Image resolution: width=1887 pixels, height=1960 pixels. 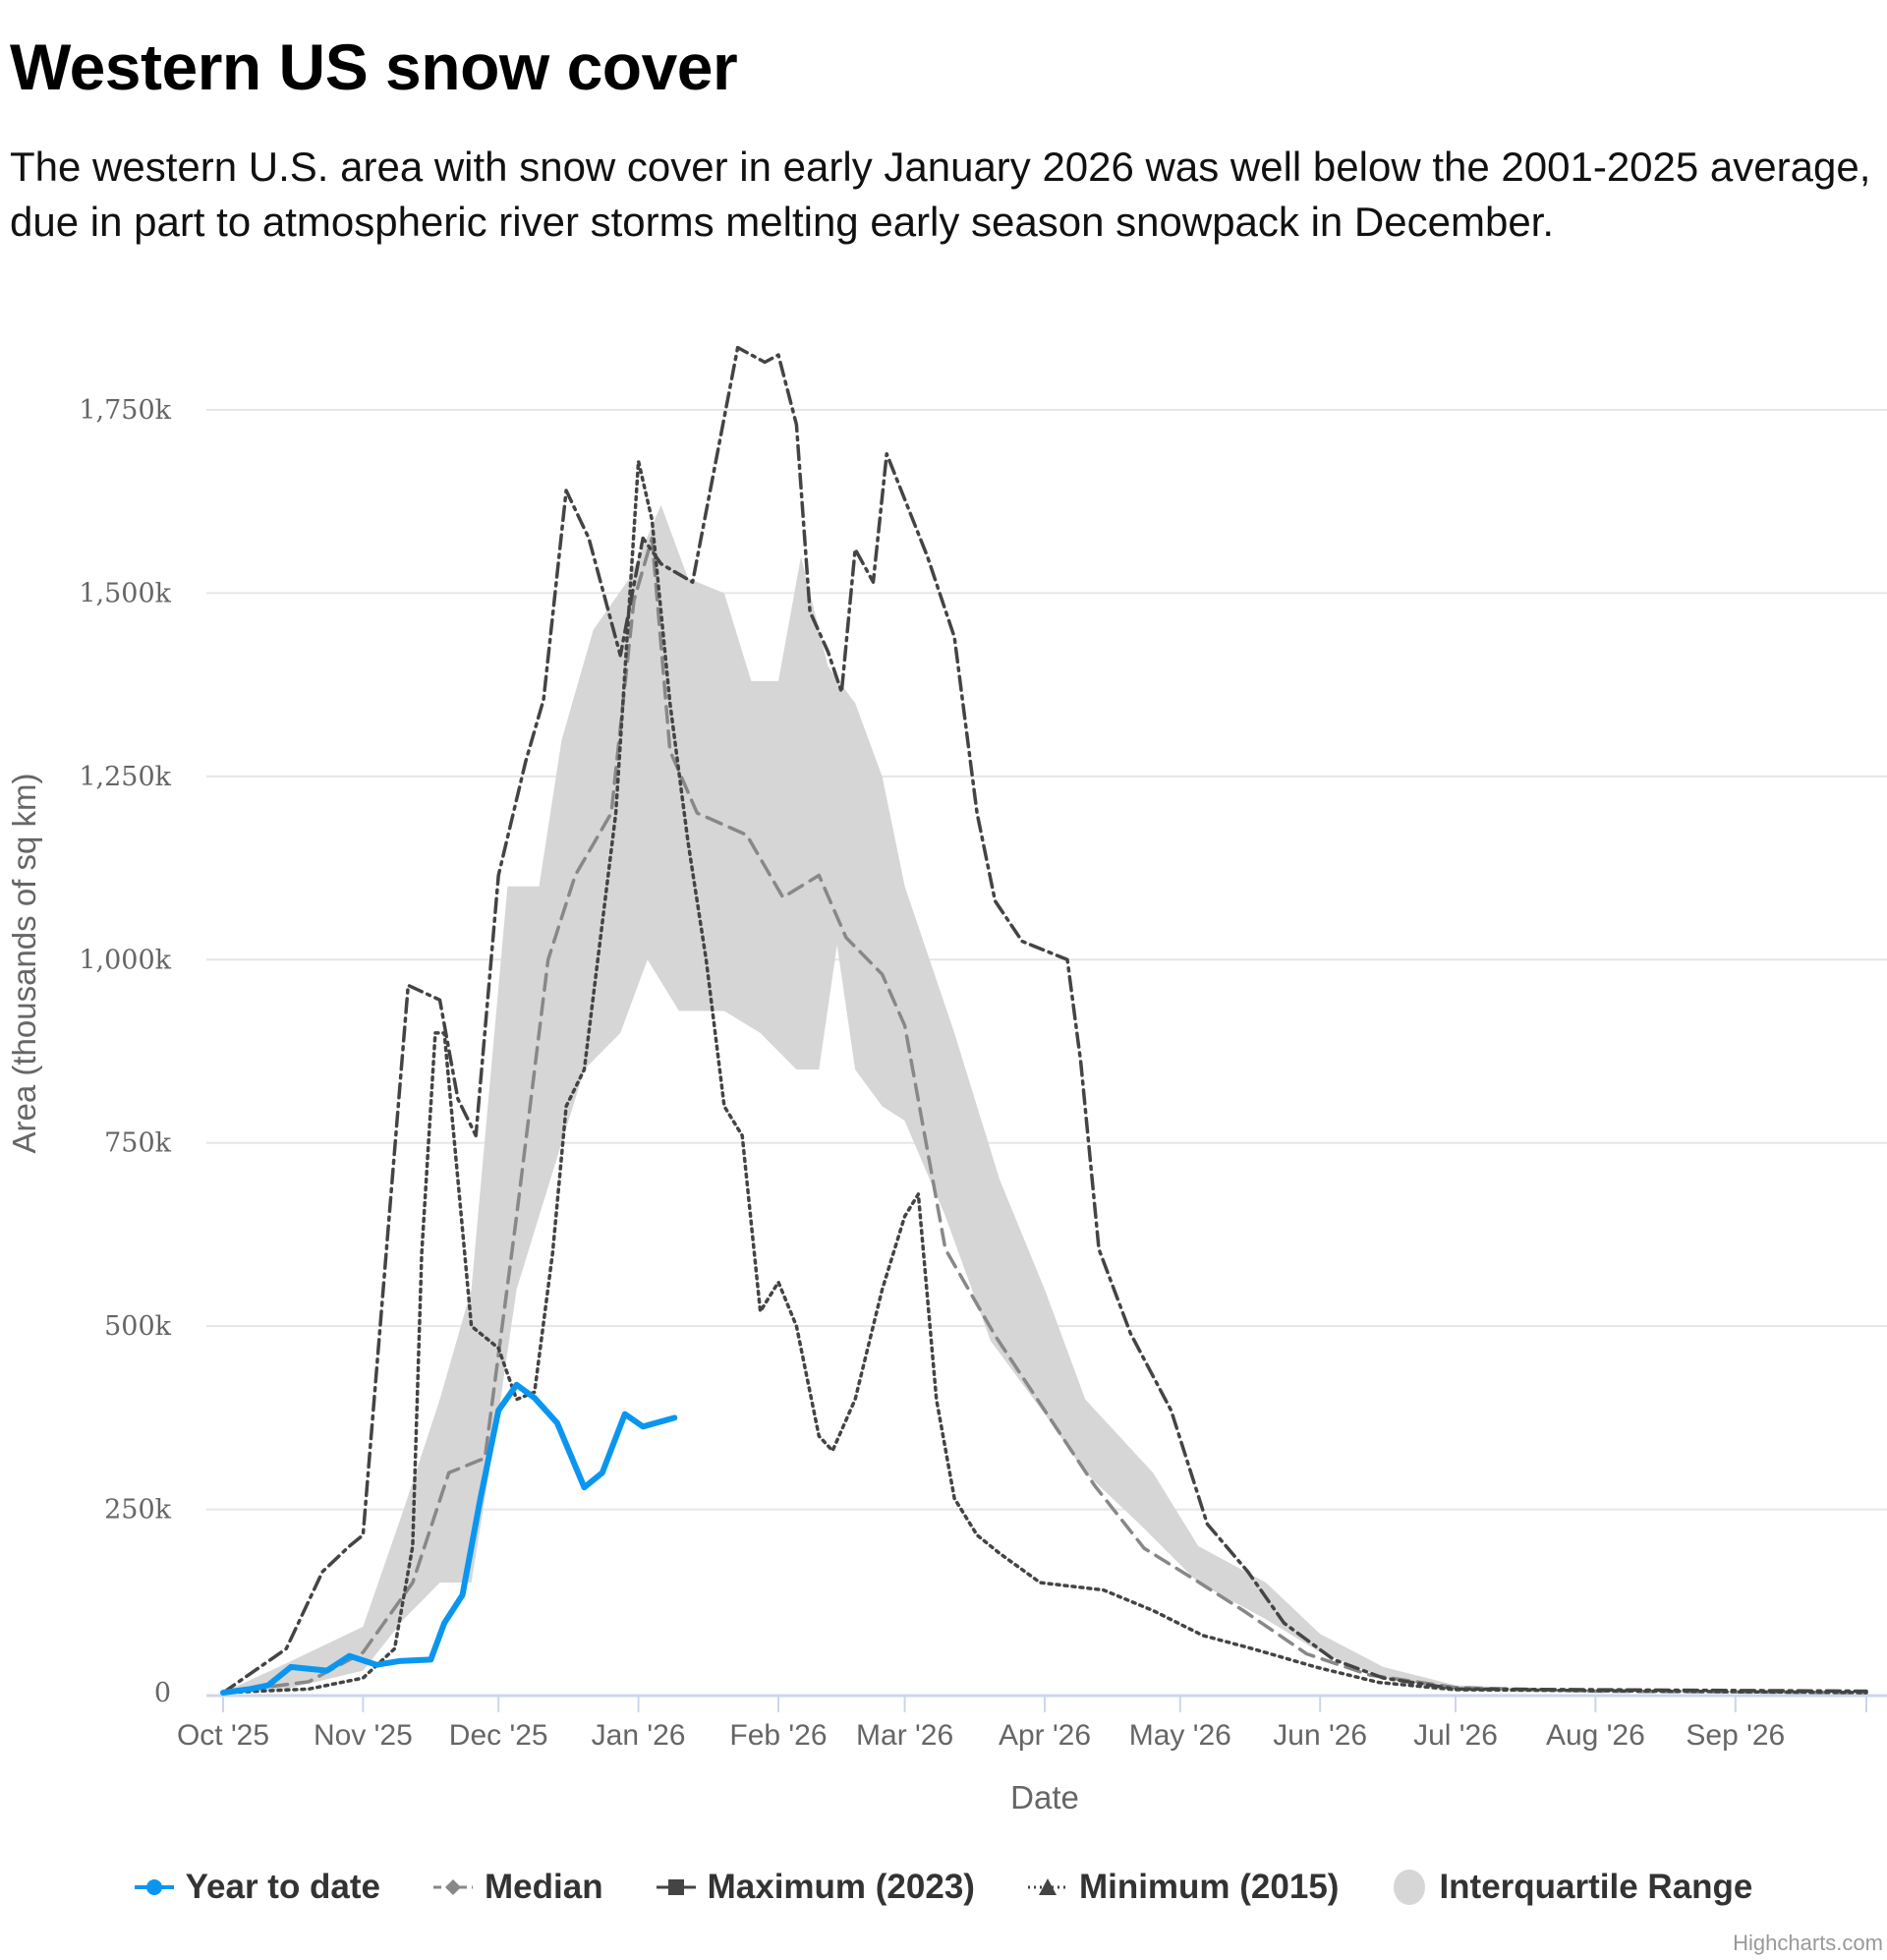 What do you see at coordinates (841, 1887) in the screenshot?
I see `legend-label: Maximum (2023)` at bounding box center [841, 1887].